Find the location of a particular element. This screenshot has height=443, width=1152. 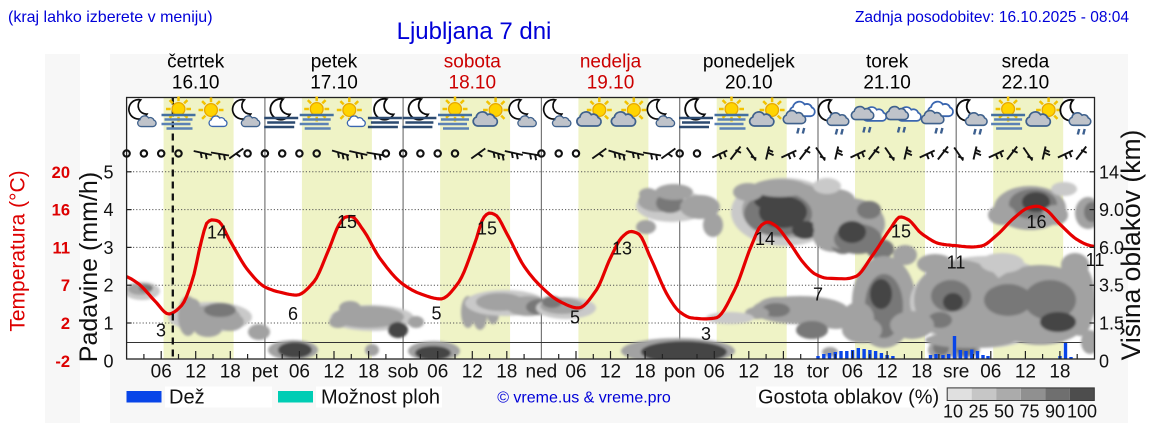

svg-text: nedelja is located at coordinates (611, 62).